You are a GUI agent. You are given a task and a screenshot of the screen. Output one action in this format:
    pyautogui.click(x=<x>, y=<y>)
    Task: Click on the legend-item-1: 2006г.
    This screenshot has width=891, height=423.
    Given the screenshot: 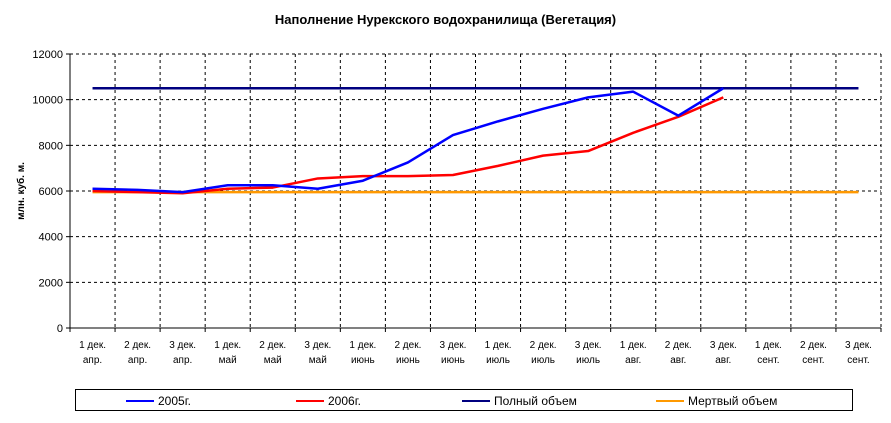 What is the action you would take?
    pyautogui.click(x=328, y=401)
    